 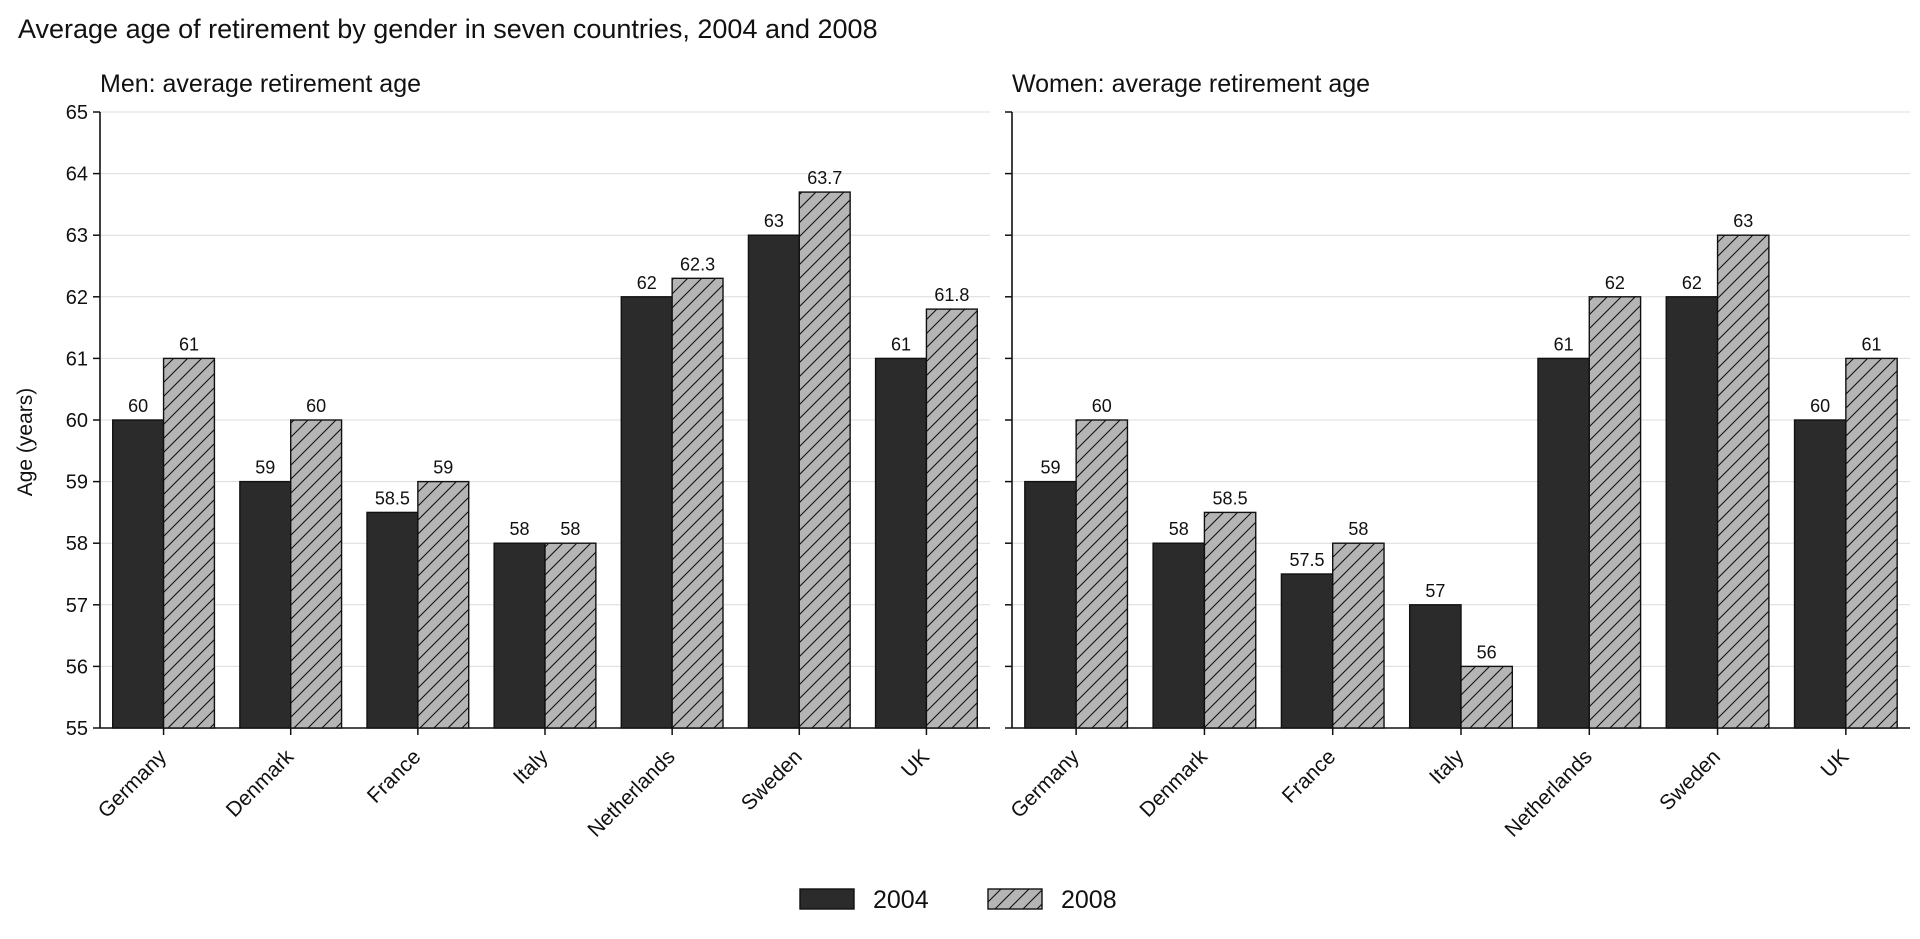 I want to click on legend-swatch-2008, so click(x=1015, y=899).